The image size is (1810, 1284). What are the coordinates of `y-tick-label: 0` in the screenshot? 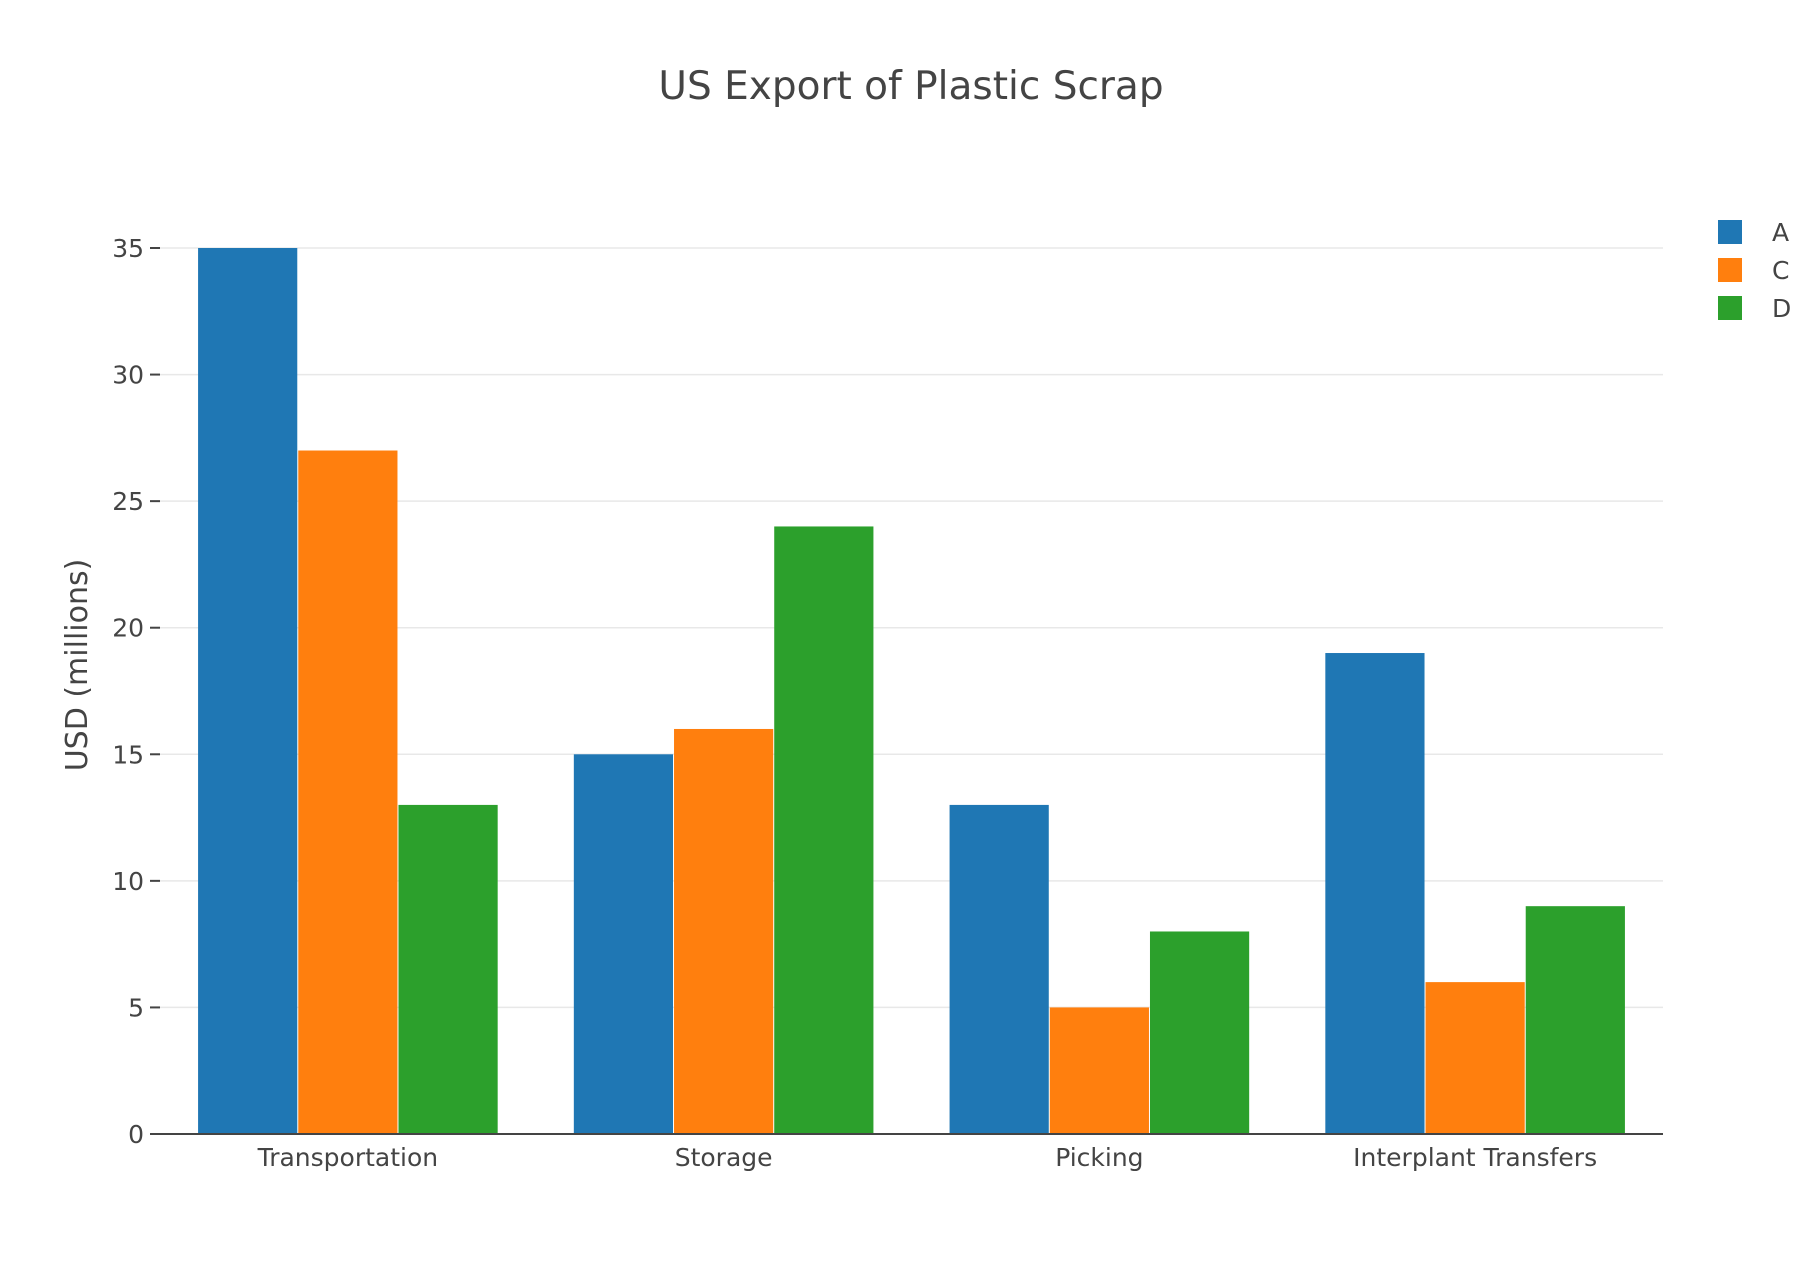 It's located at (136, 1134).